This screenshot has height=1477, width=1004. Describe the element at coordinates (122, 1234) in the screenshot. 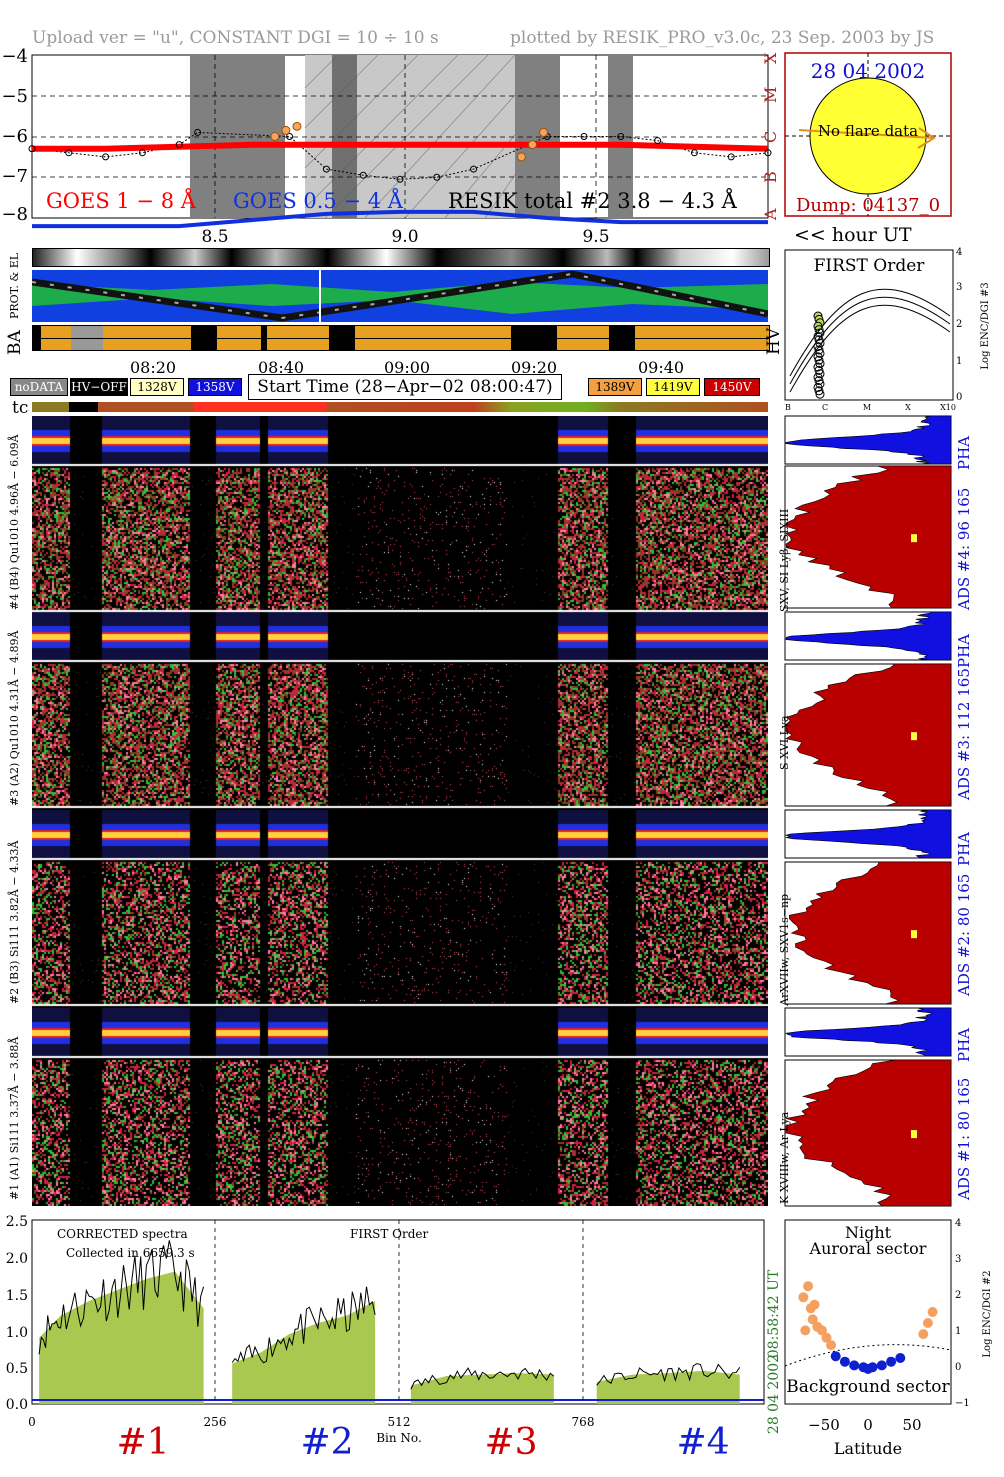

I see `spectra-title: CORRECTED spectra` at that location.